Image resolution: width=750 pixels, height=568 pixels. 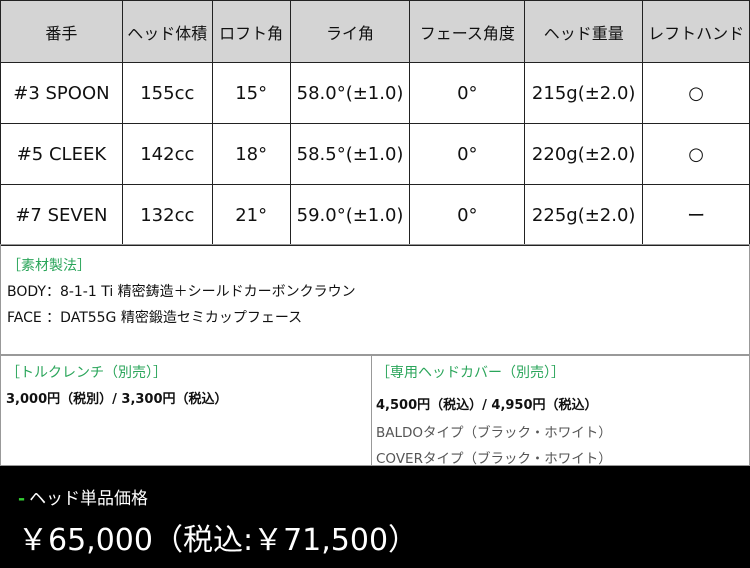 I want to click on cell: 59.0°(±1.0), so click(x=350, y=215).